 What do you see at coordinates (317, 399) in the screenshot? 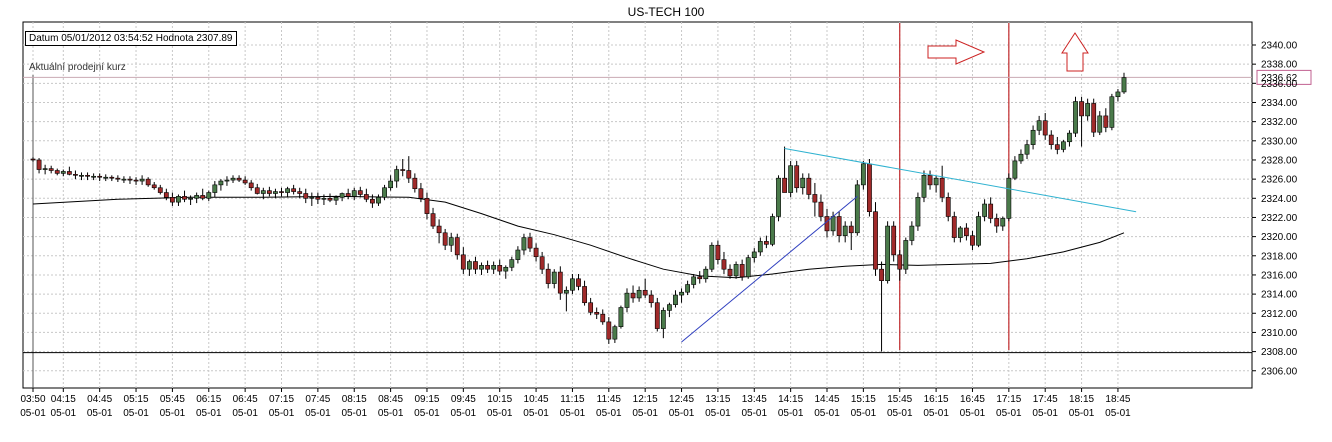
I see `x-tick-time: 07:45` at bounding box center [317, 399].